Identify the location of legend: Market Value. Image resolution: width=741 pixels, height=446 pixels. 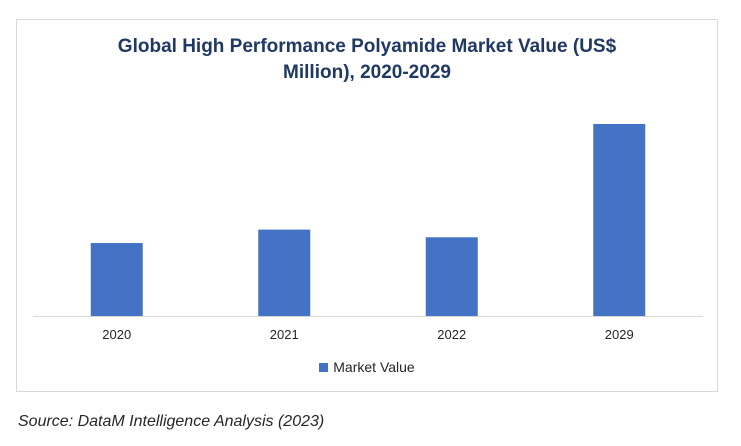
(367, 367).